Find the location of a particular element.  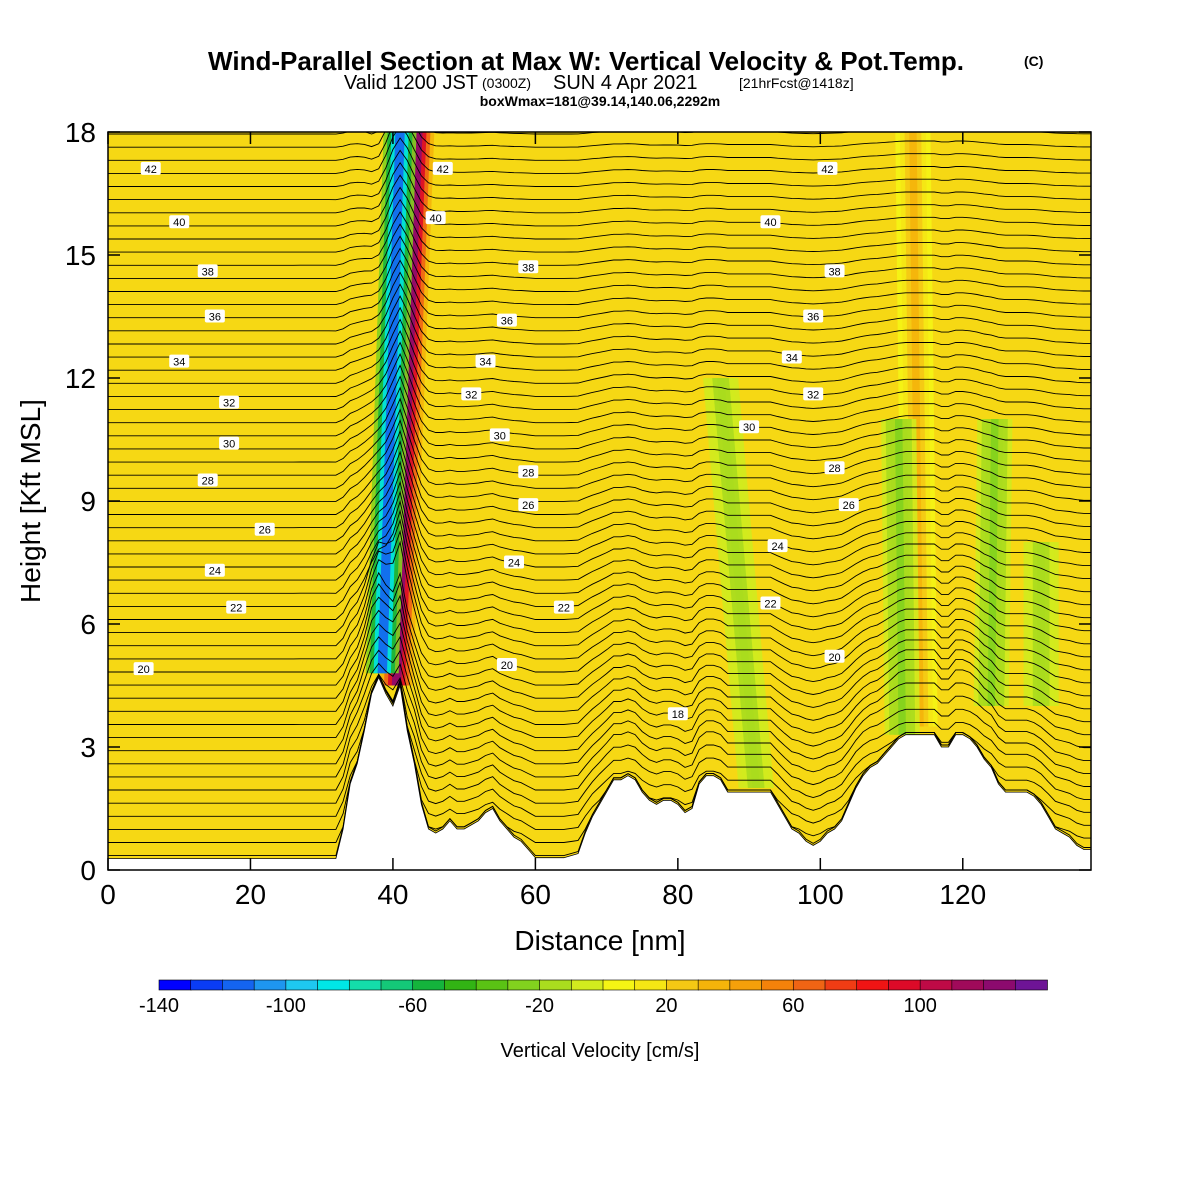

forecast-info: [21hrFcst@1418z] is located at coordinates (796, 83).